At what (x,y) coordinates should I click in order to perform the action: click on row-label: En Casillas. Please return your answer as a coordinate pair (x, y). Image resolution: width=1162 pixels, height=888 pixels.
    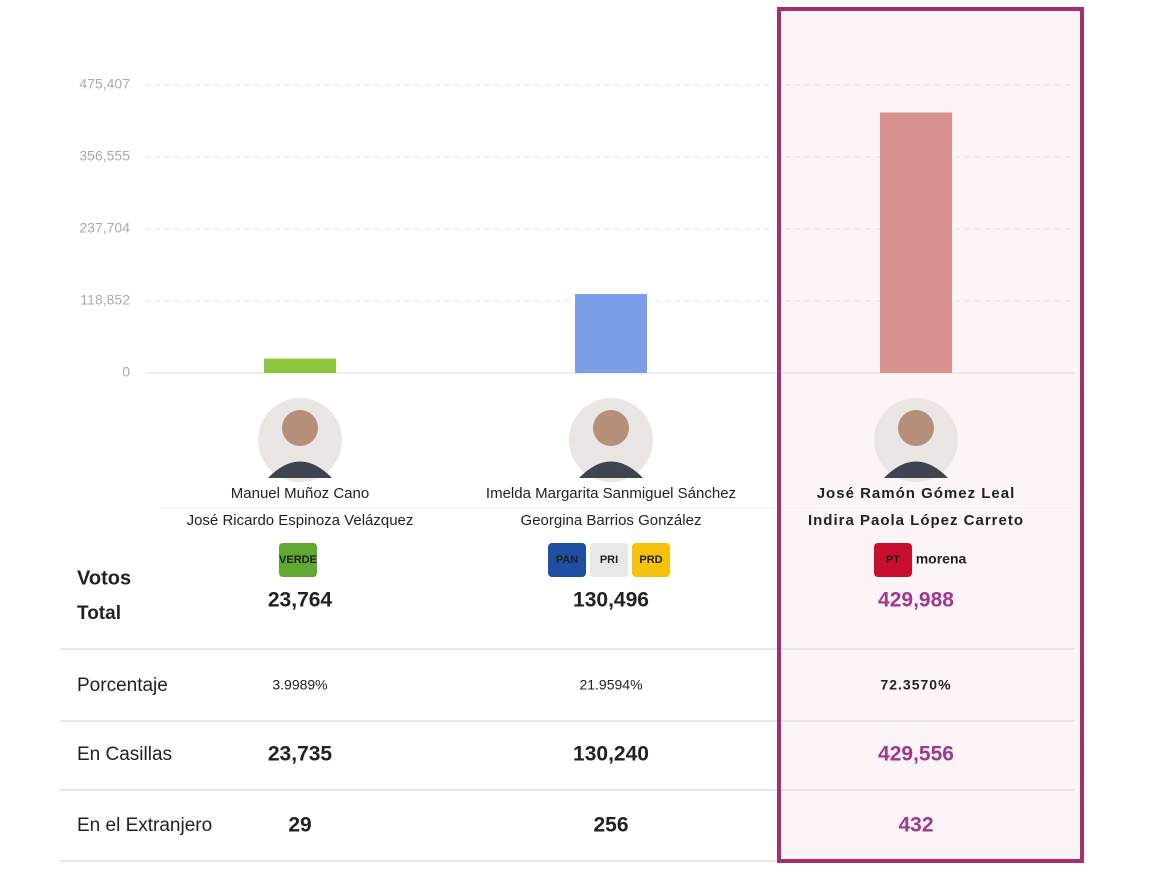
    Looking at the image, I should click on (124, 754).